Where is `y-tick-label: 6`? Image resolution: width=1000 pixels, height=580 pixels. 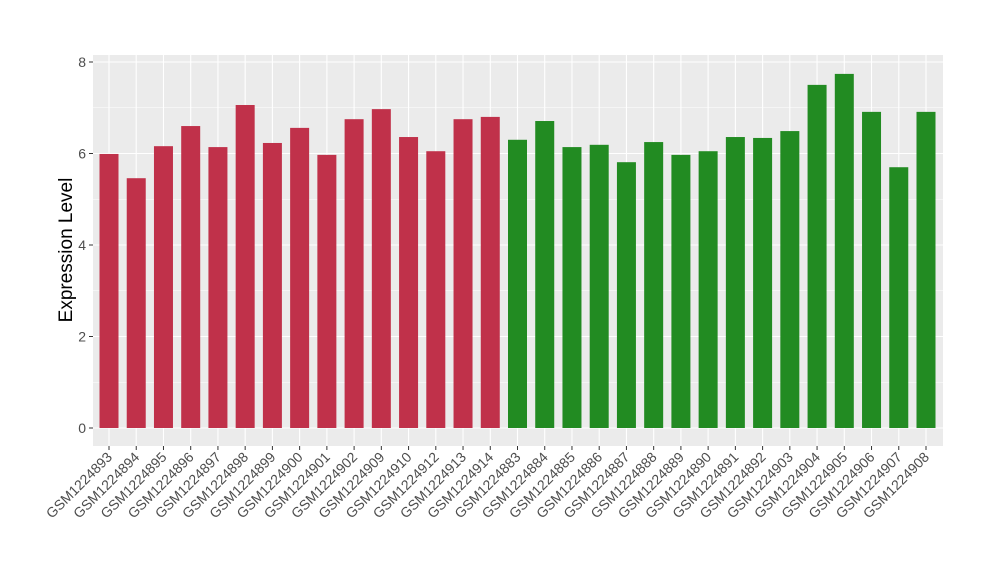 y-tick-label: 6 is located at coordinates (82, 154).